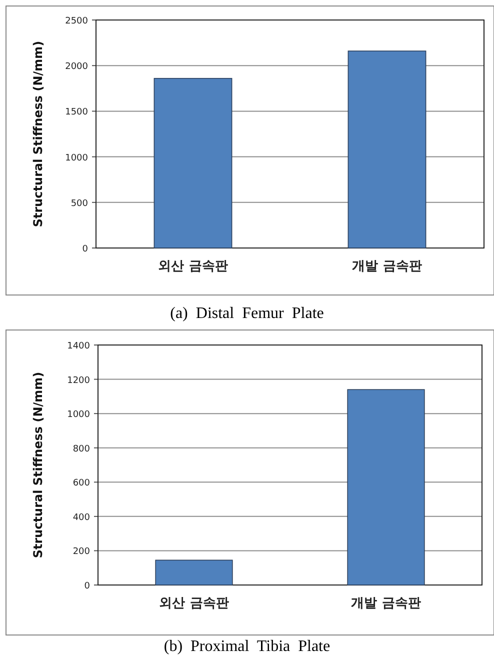 The image size is (494, 659). I want to click on y-tick-label: 1400, so click(78, 347).